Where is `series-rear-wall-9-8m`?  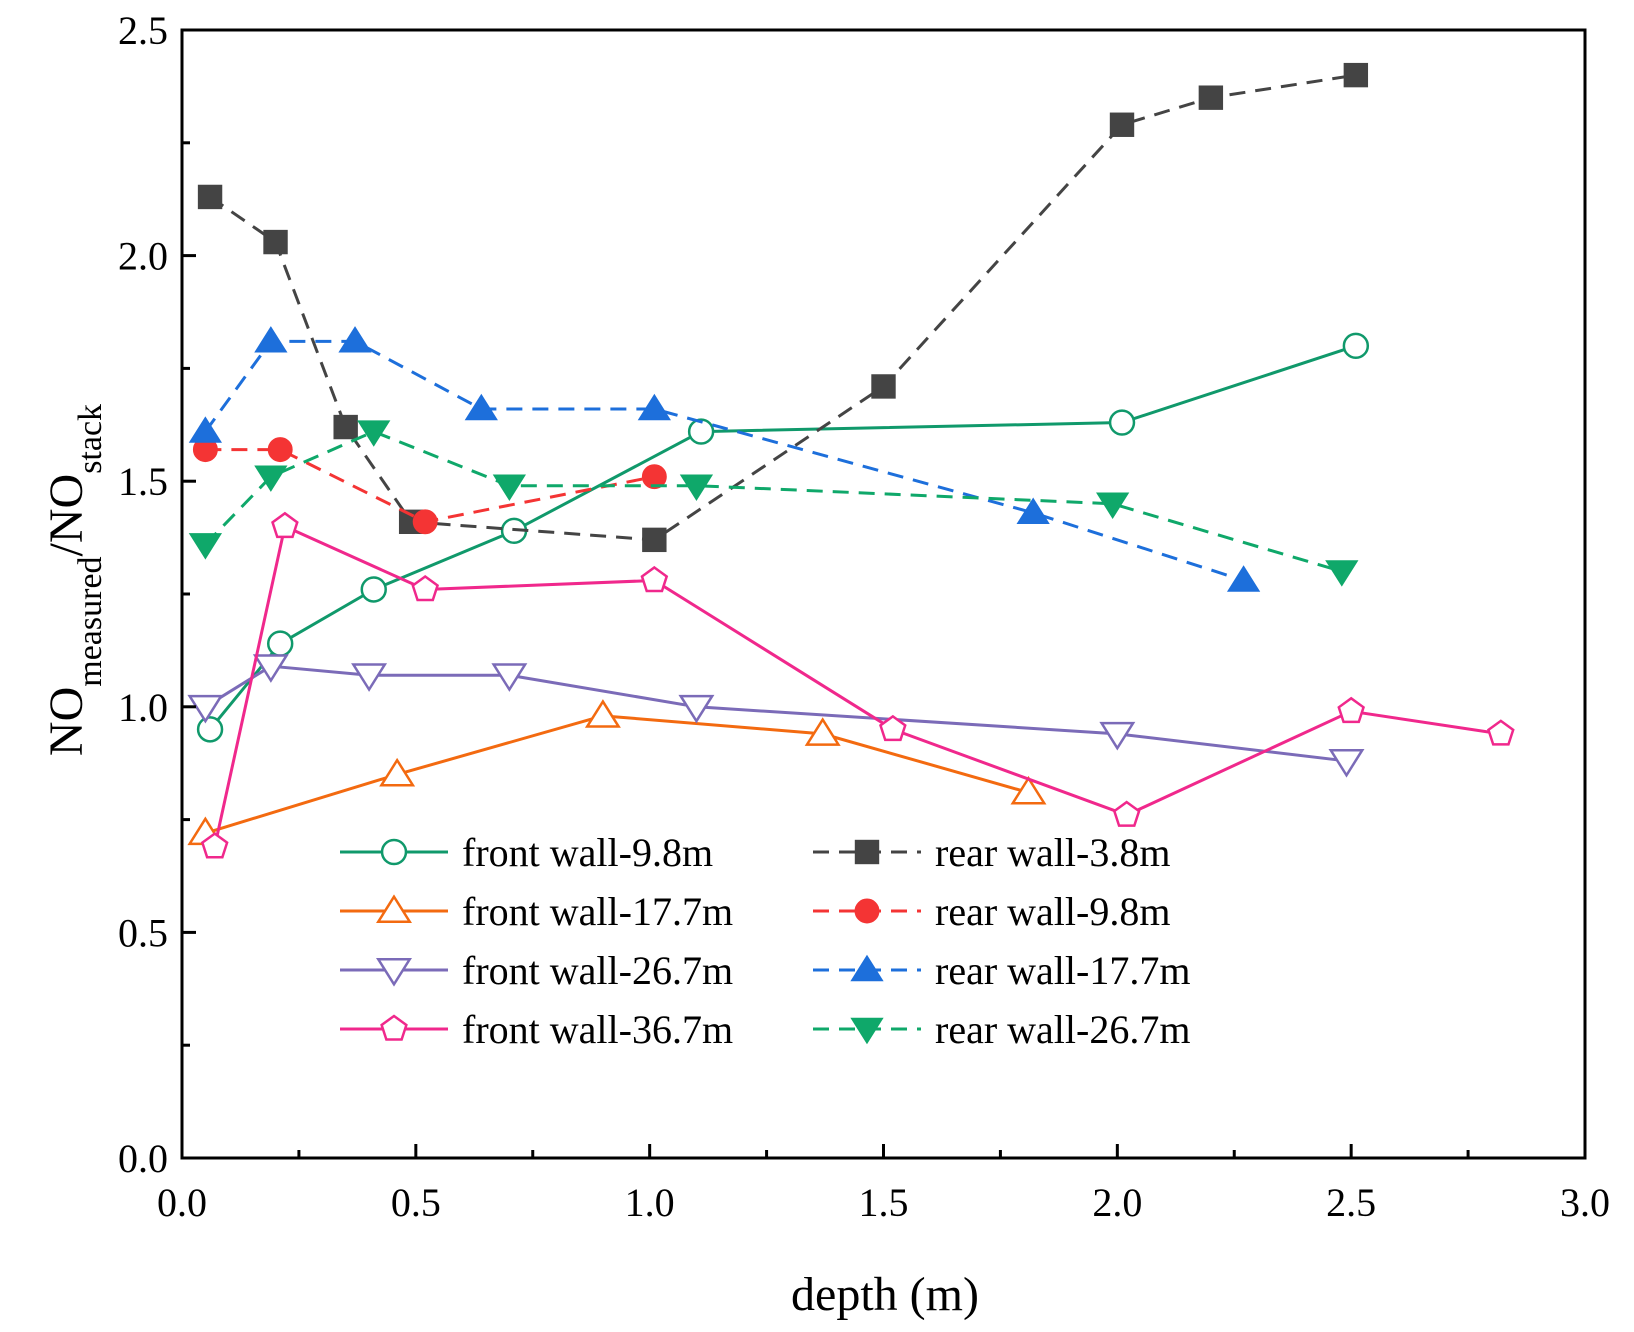 series-rear-wall-9-8m is located at coordinates (429, 486).